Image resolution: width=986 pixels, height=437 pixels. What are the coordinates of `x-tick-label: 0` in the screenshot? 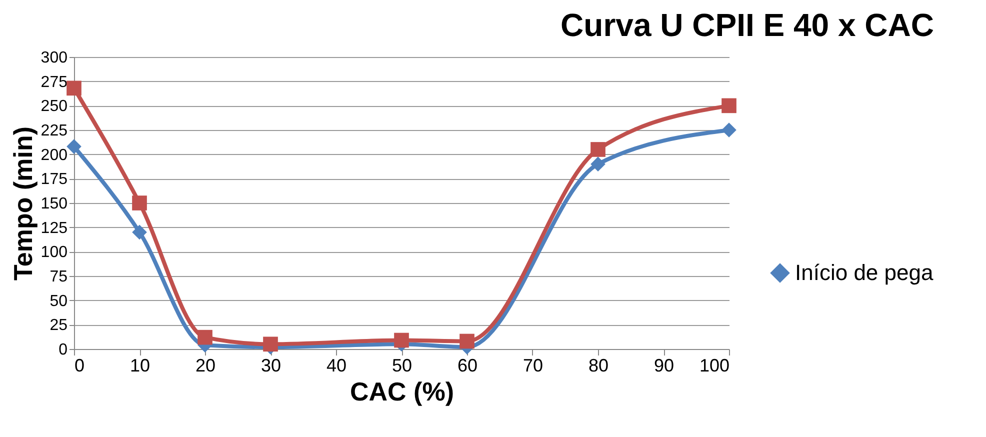 It's located at (79, 366).